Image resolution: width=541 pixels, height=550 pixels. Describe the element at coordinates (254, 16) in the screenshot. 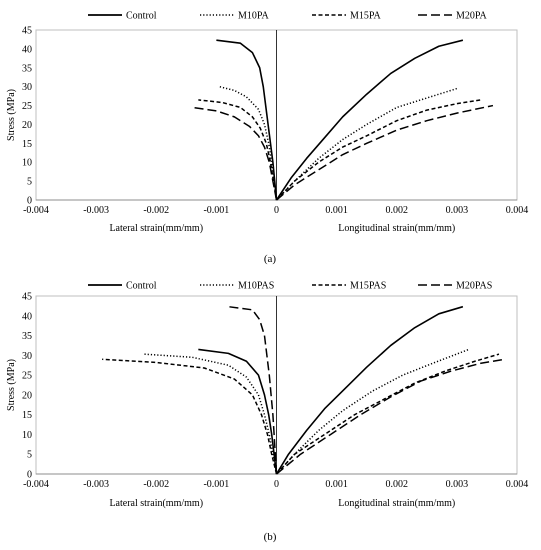

I see `legend-label: M10PA` at that location.